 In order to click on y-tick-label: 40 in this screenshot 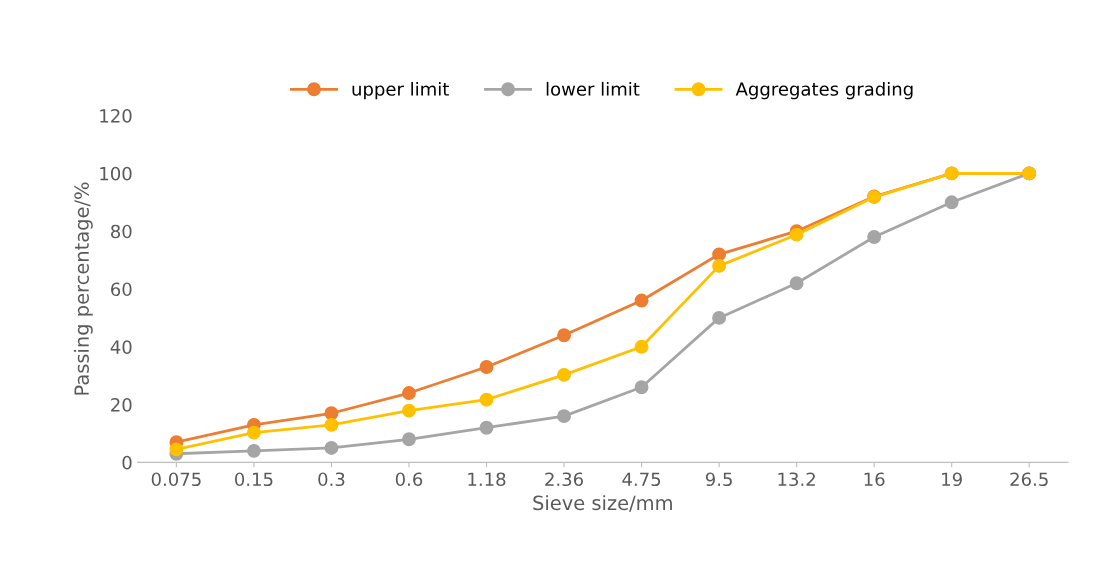, I will do `click(121, 347)`.